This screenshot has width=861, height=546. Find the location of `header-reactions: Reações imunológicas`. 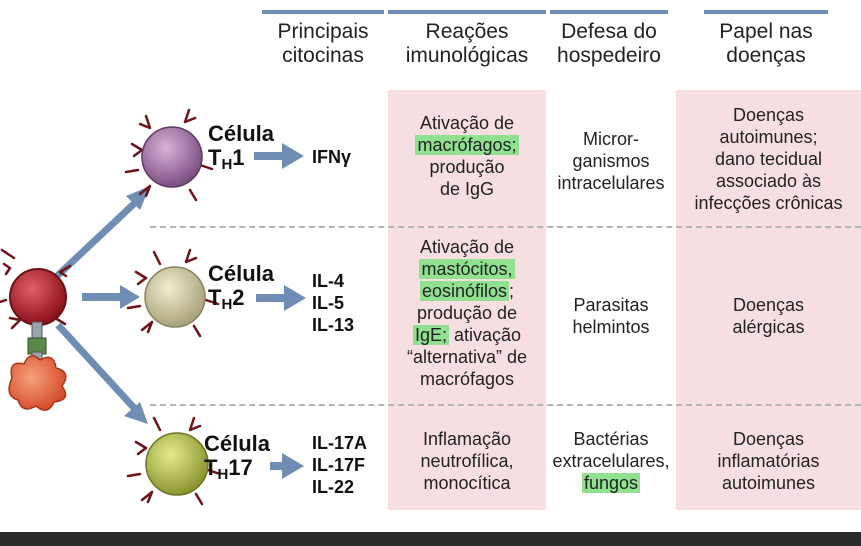

header-reactions: Reações imunológicas is located at coordinates (467, 45).